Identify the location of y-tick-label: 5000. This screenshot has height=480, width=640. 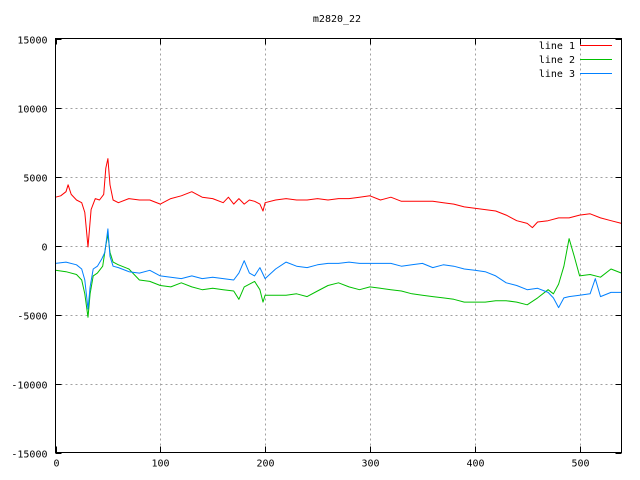
(35, 179).